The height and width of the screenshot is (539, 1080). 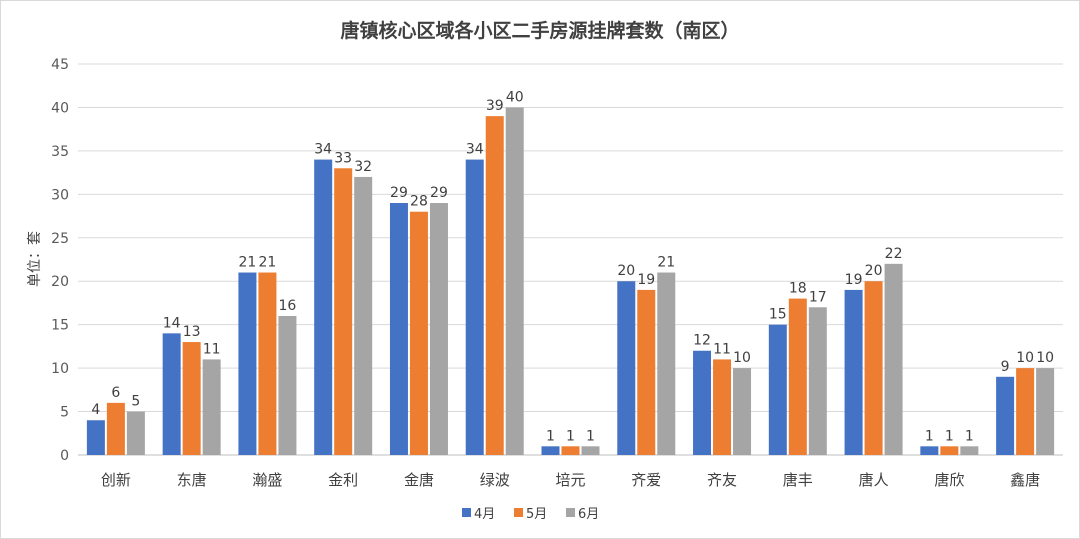 What do you see at coordinates (874, 480) in the screenshot?
I see `x-category-label: 唐人` at bounding box center [874, 480].